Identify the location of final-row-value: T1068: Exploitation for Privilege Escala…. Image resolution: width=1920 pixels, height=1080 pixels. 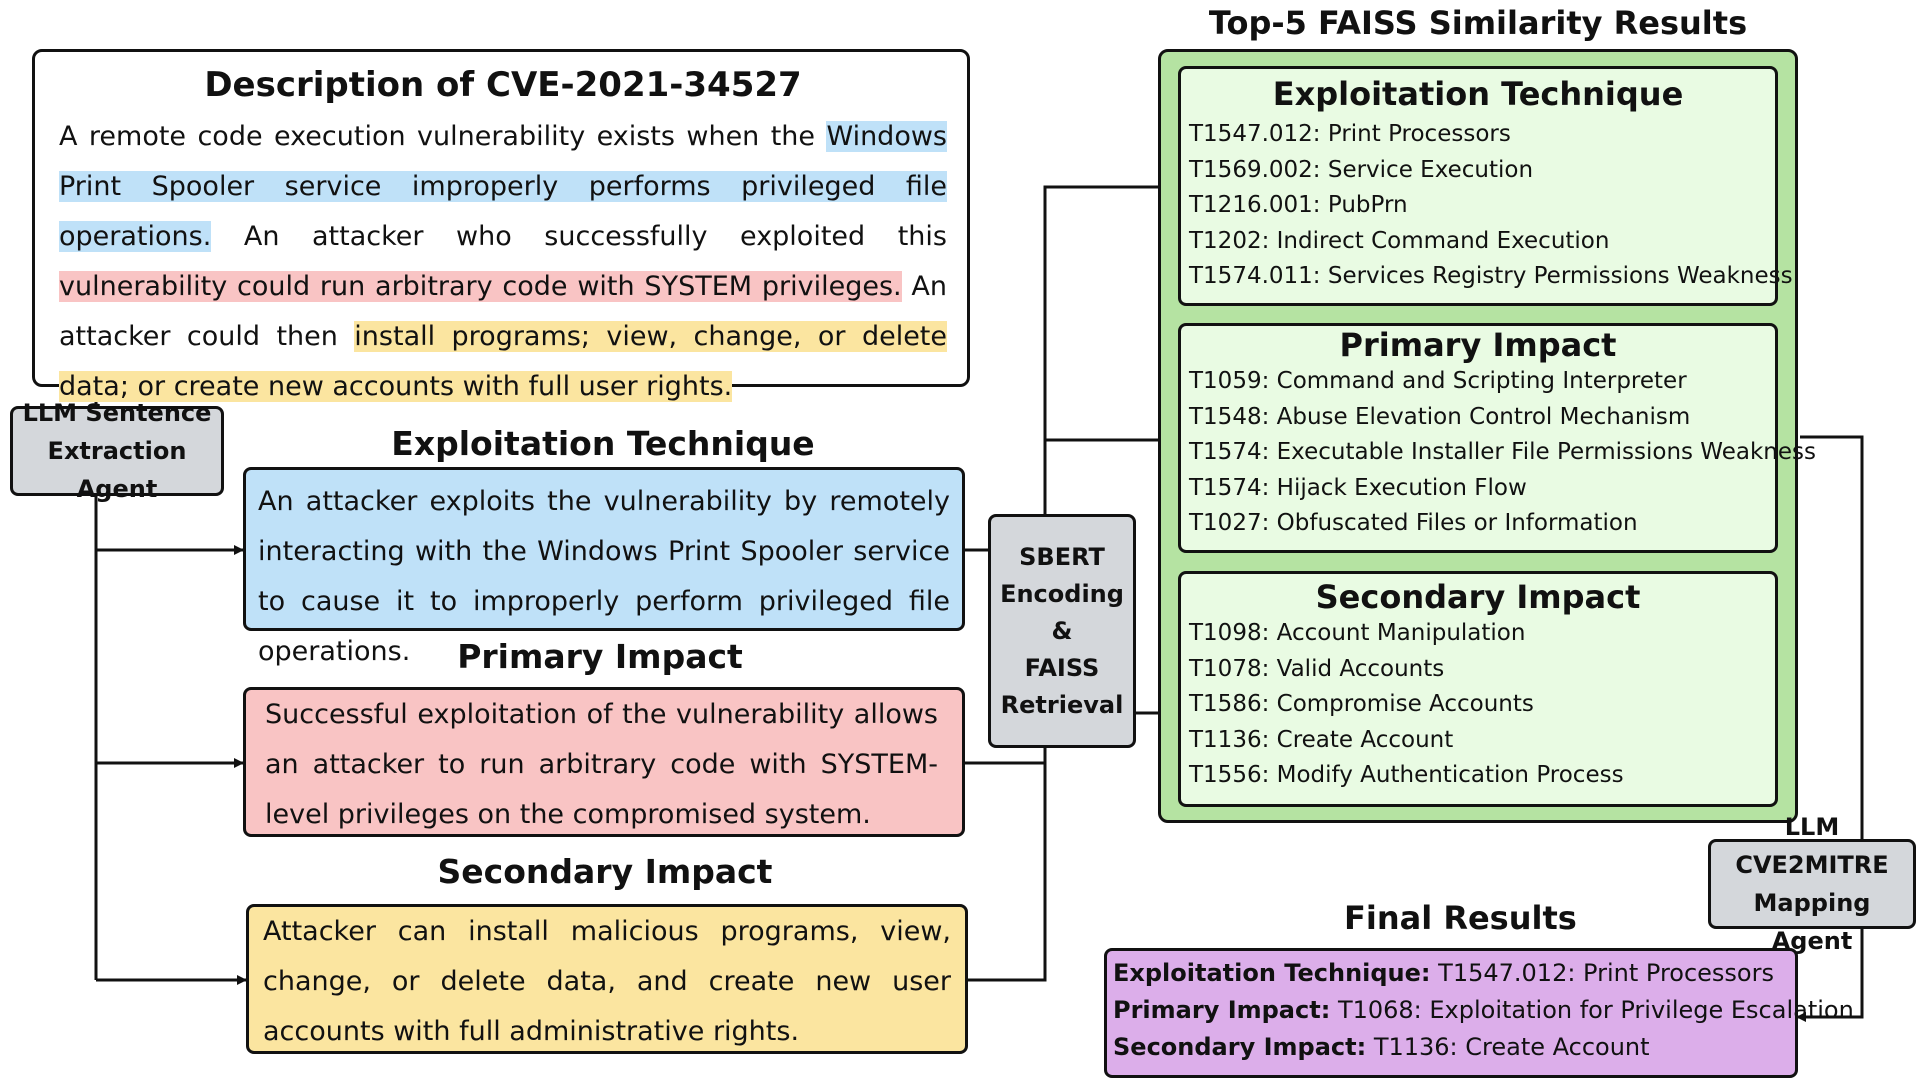
(1592, 1010).